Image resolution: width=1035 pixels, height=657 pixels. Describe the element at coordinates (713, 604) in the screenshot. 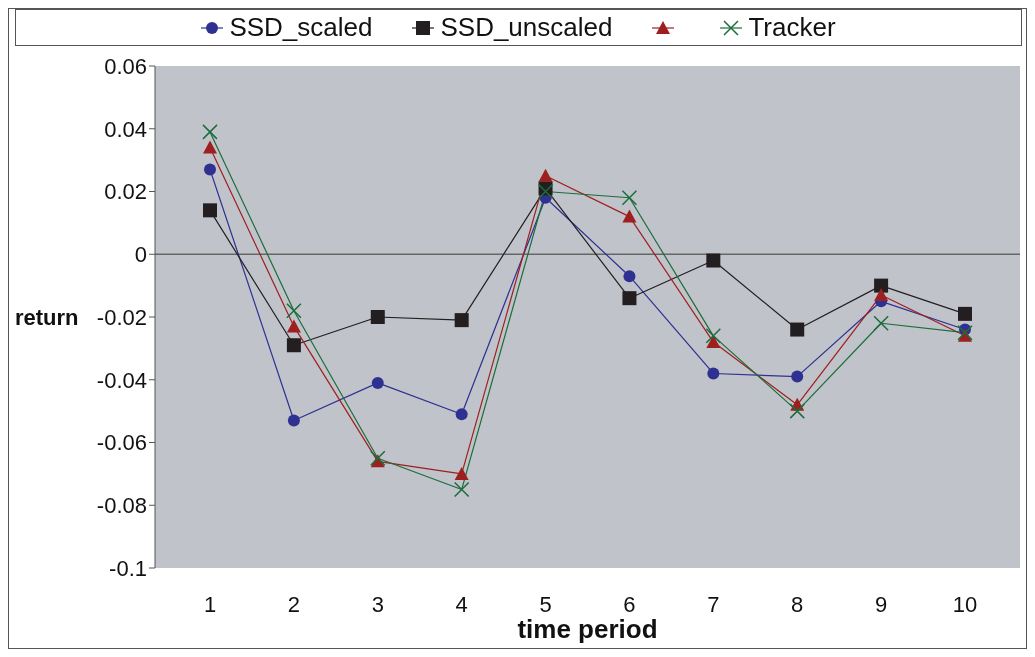

I see `x-tick-label: 7` at that location.